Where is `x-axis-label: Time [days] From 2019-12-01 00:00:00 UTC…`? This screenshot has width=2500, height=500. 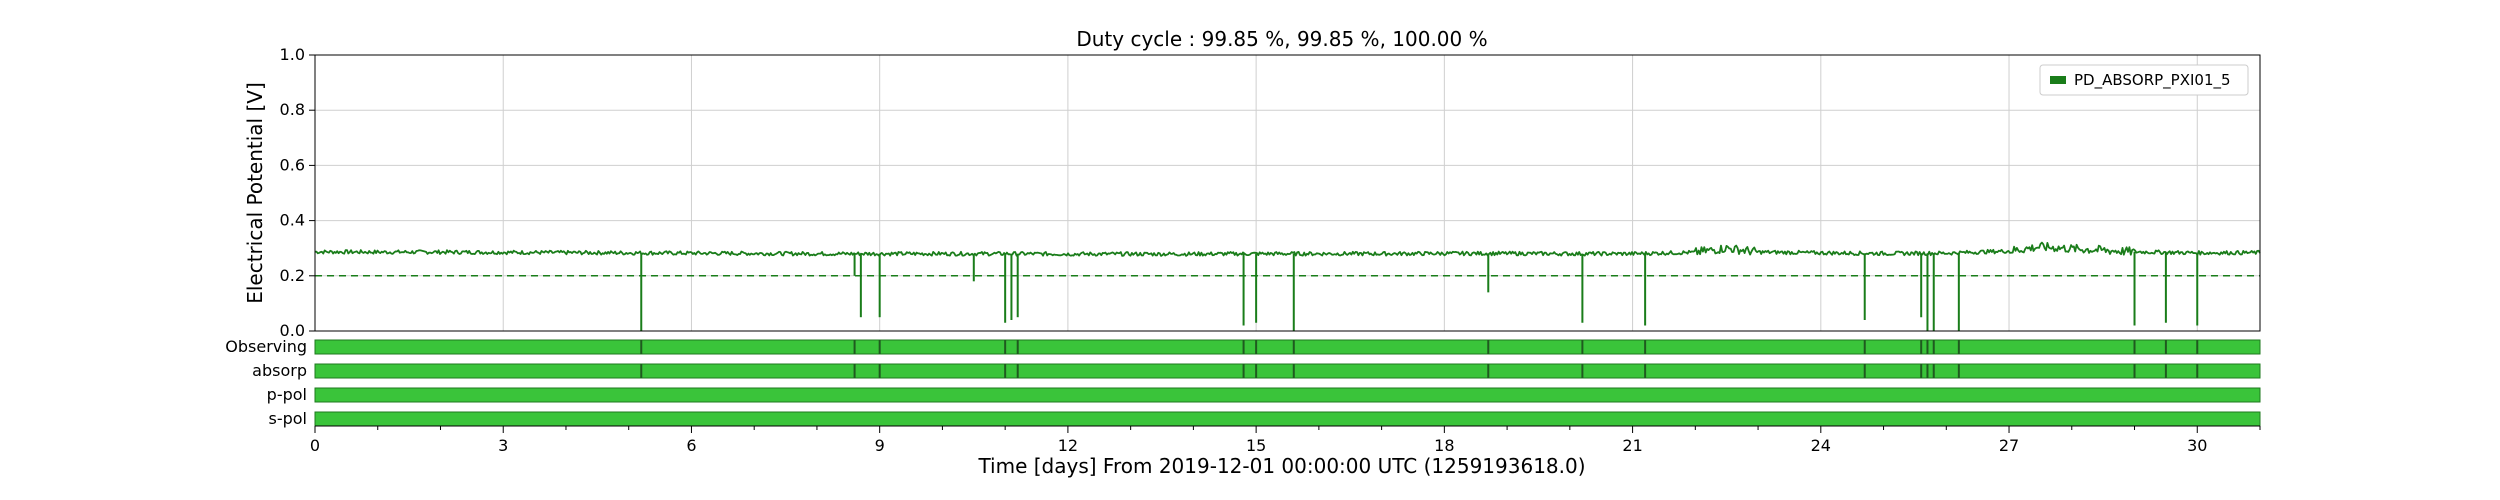 x-axis-label: Time [days] From 2019-12-01 00:00:00 UTC… is located at coordinates (1281, 466).